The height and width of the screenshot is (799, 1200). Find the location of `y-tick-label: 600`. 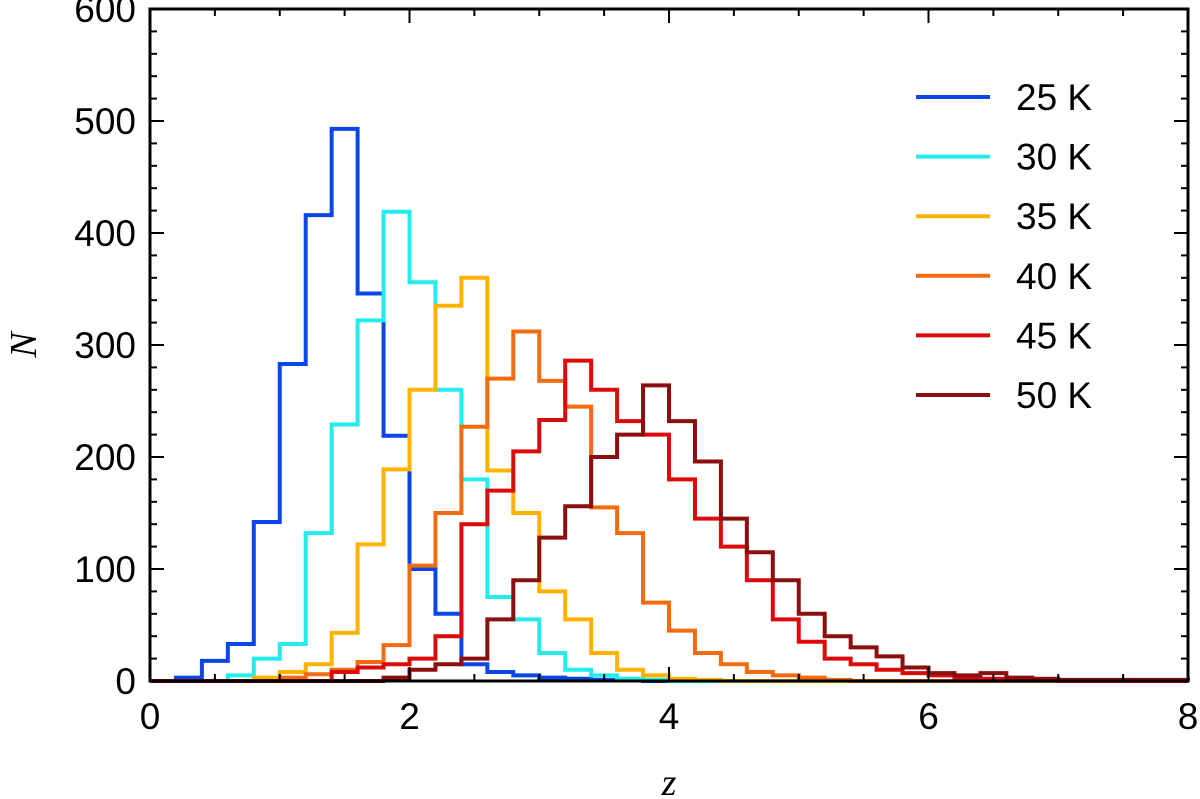

y-tick-label: 600 is located at coordinates (105, 15).